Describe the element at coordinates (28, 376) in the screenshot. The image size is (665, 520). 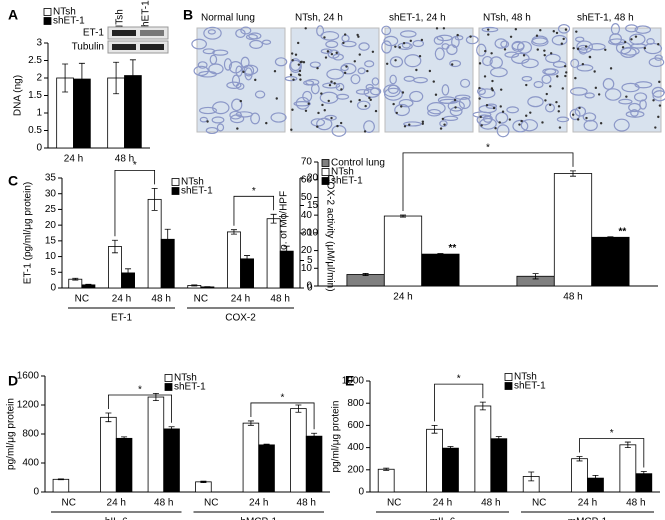
I see `y-tick-label: 1600` at that location.